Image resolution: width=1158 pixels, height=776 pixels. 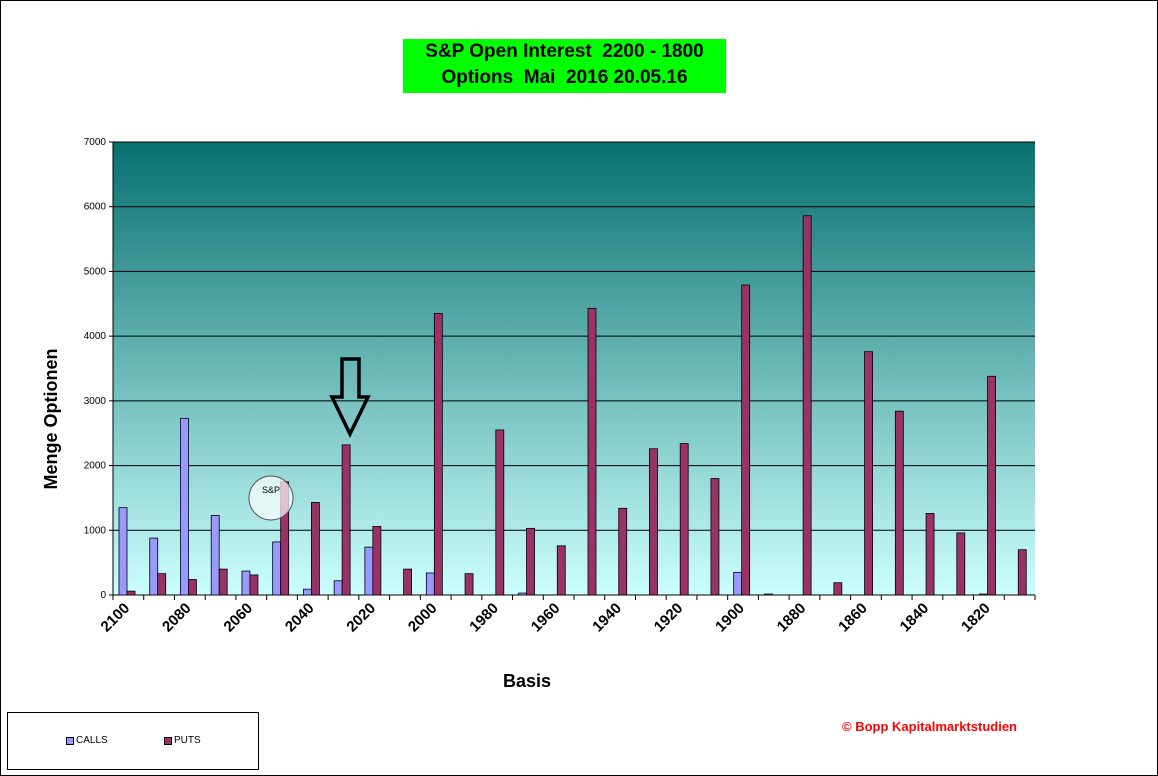 I want to click on x-tick-label: 1980, so click(x=484, y=618).